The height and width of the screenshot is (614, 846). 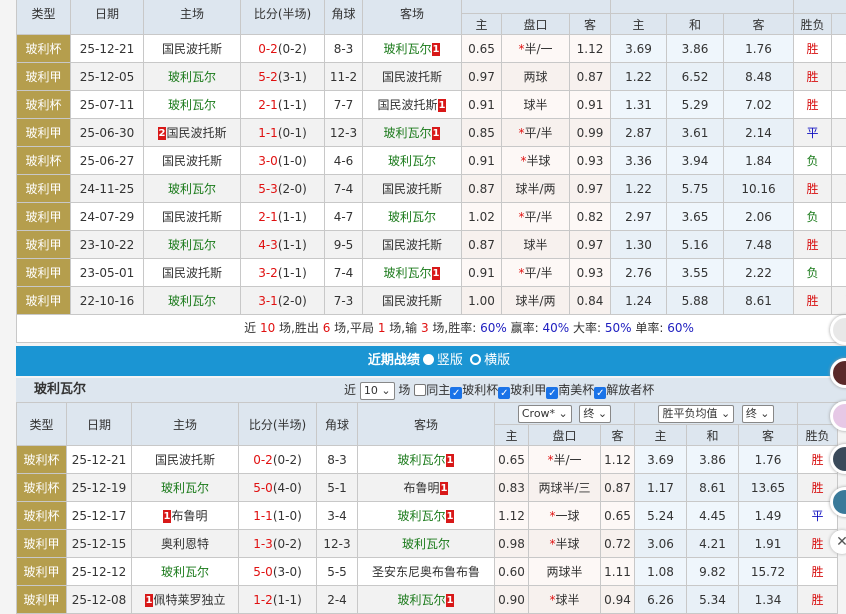 I want to click on score: 1-1(1-0), so click(x=278, y=516).